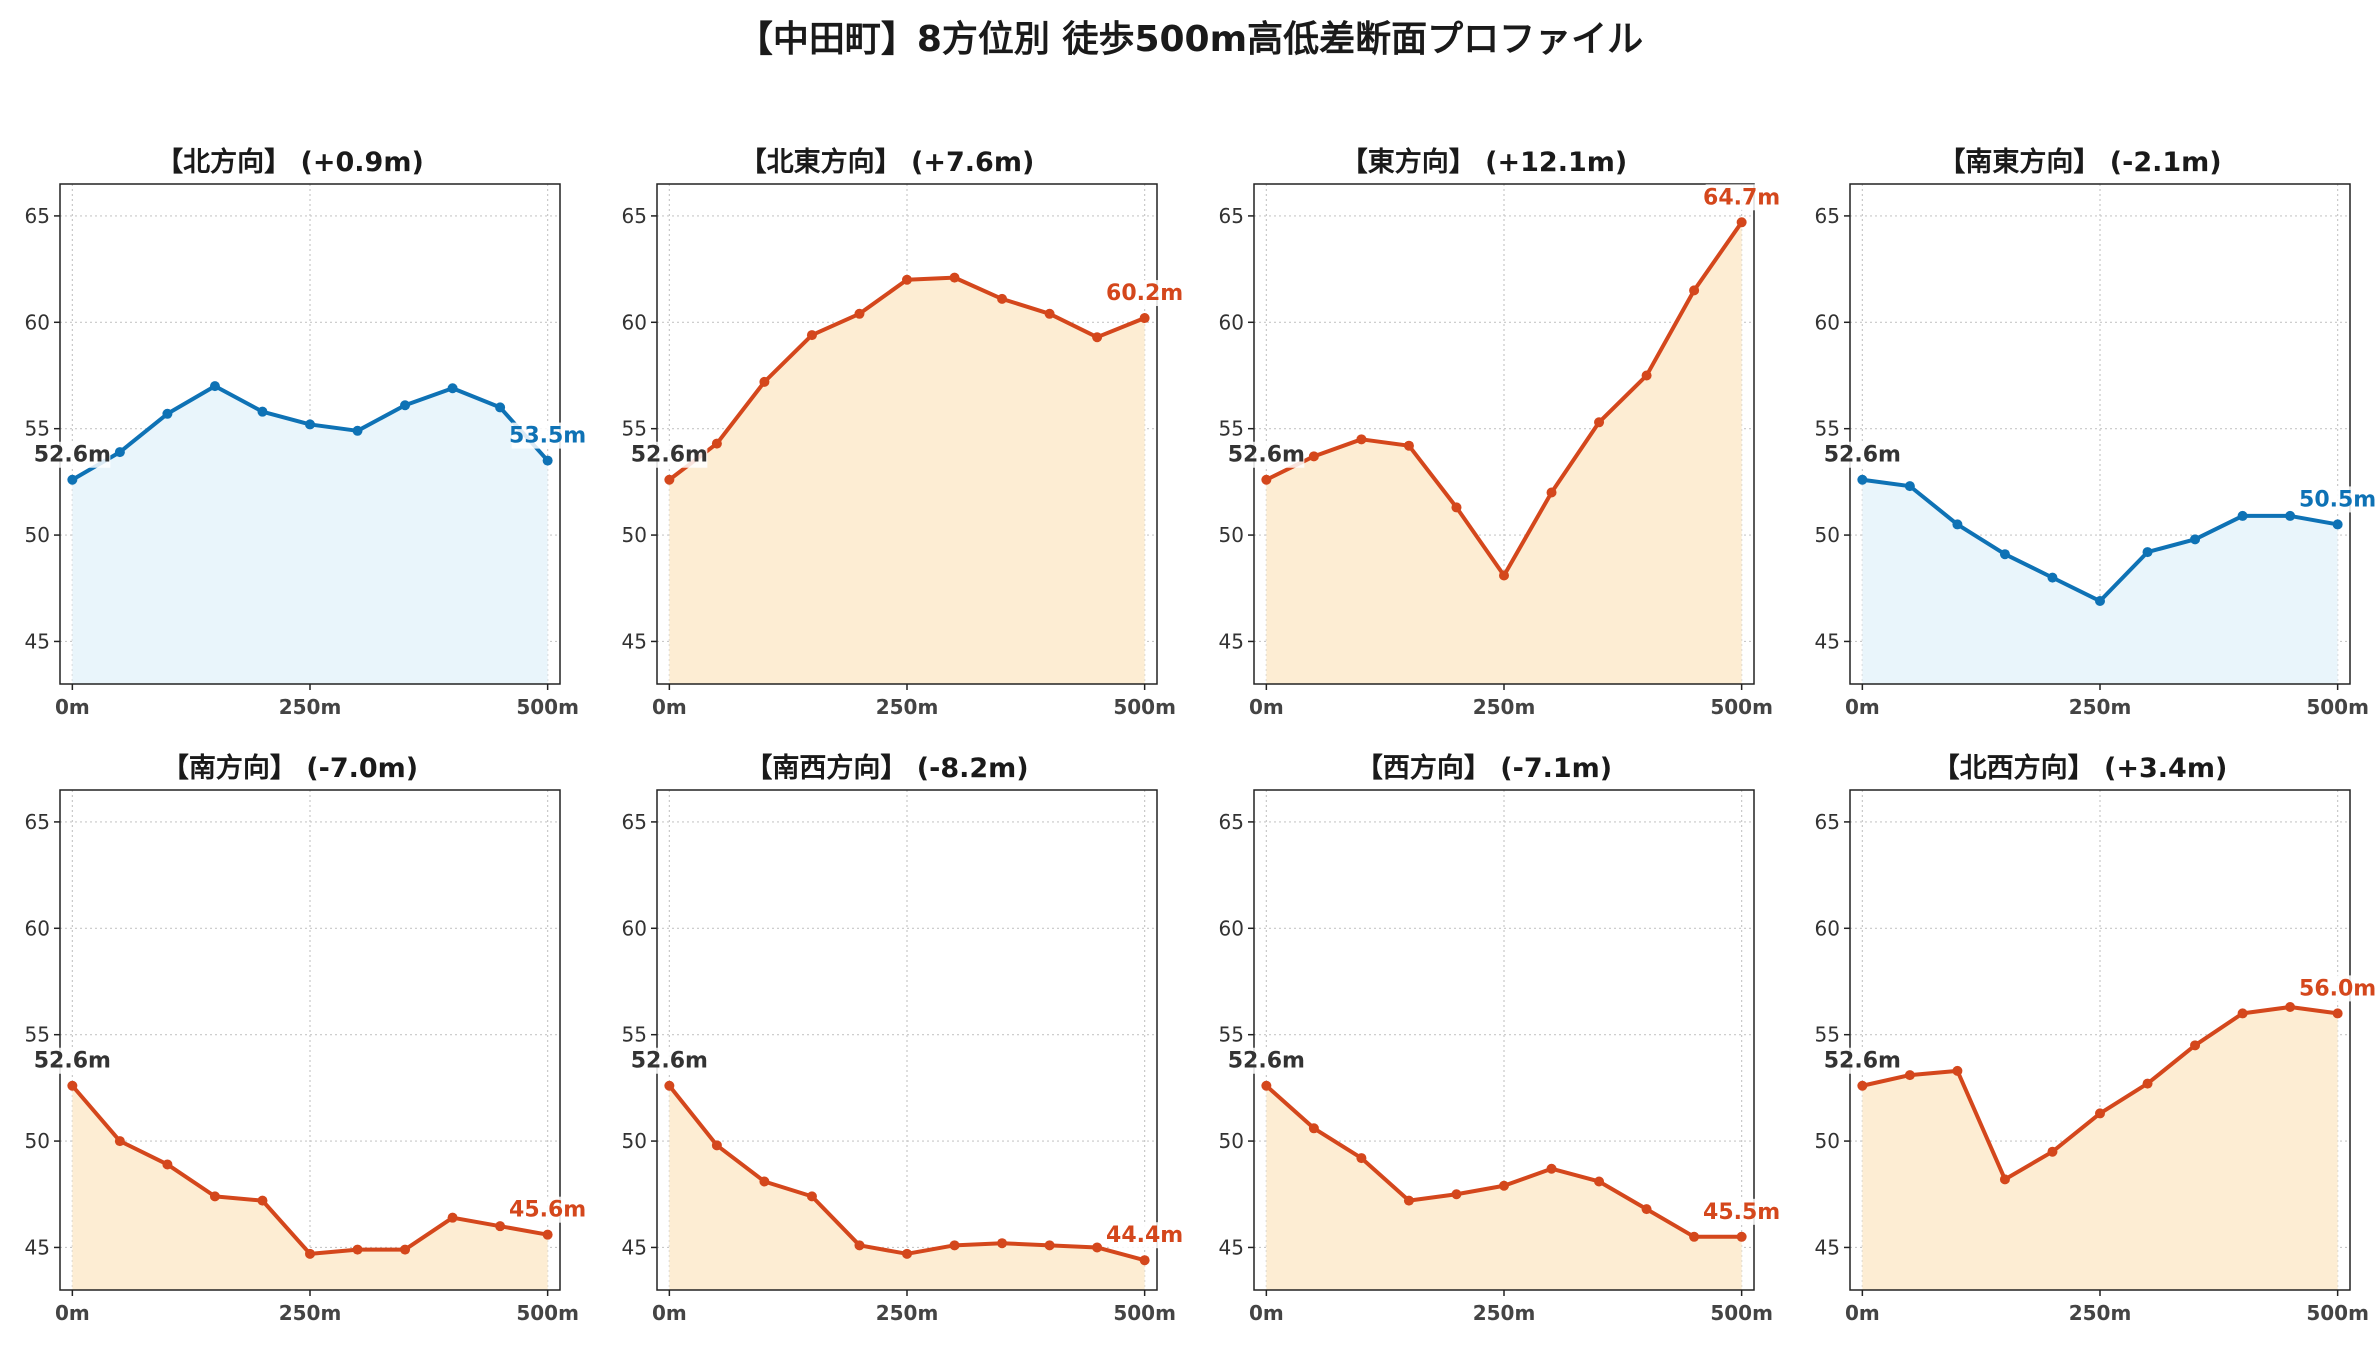 The width and height of the screenshot is (2380, 1346). I want to click on chart-svg: 45 50 55 60 65 0m 250m 500m 52.6m 44.4m, so click(902, 1057).